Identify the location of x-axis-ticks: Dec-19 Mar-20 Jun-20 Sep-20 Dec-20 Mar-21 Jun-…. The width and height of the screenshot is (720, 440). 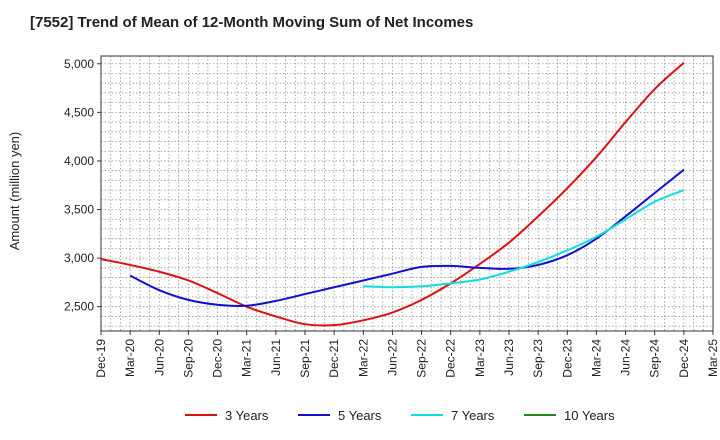
(407, 354).